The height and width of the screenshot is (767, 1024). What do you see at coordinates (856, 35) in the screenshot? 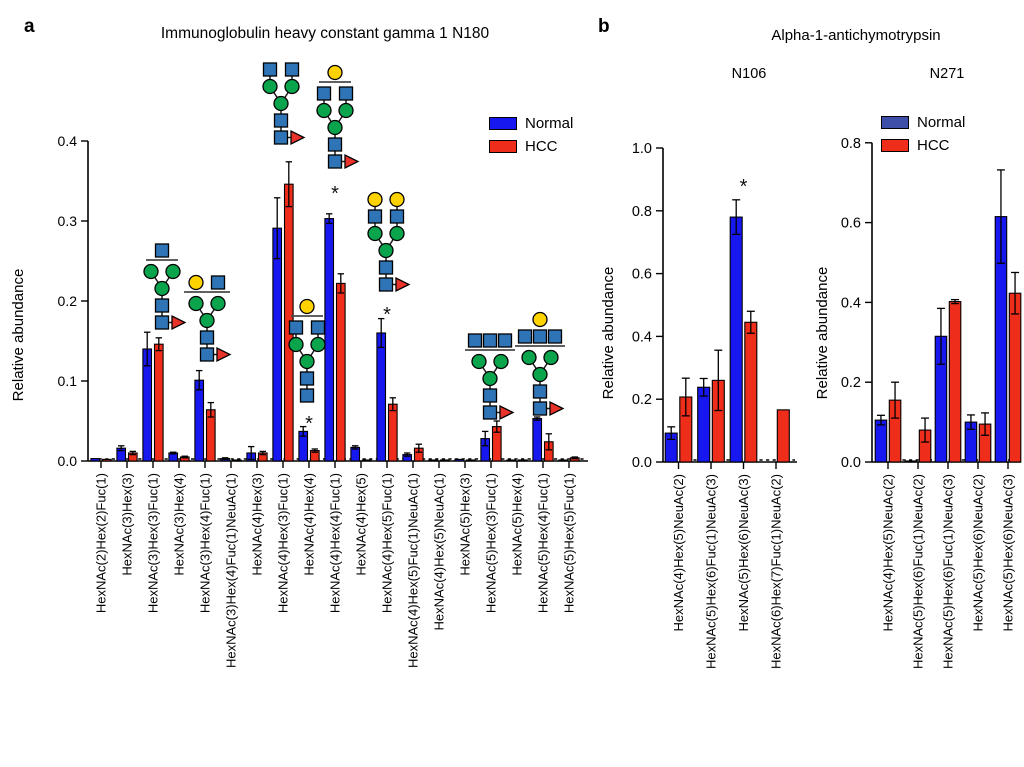
I see `panel-b-title: Alpha-1-antichymotrypsin` at bounding box center [856, 35].